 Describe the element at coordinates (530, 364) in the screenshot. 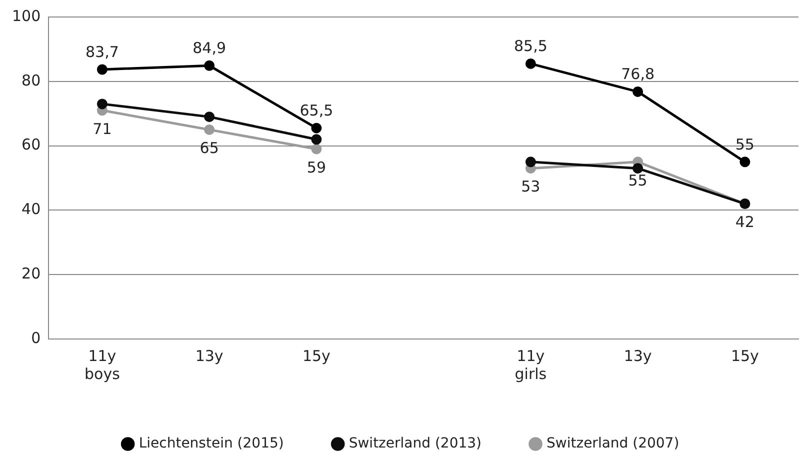

I see `x-tick-label: 11y girls` at that location.